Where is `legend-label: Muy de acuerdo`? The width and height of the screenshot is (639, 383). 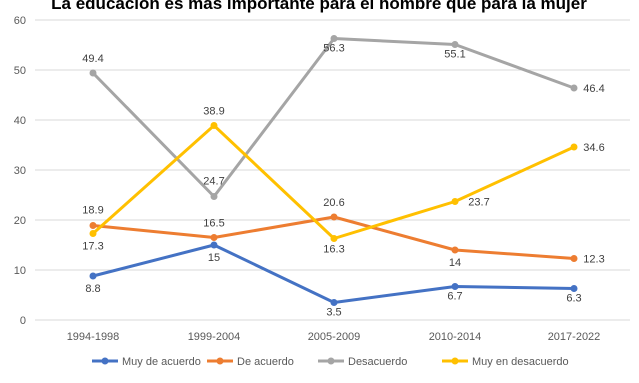
legend-label: Muy de acuerdo is located at coordinates (161, 362).